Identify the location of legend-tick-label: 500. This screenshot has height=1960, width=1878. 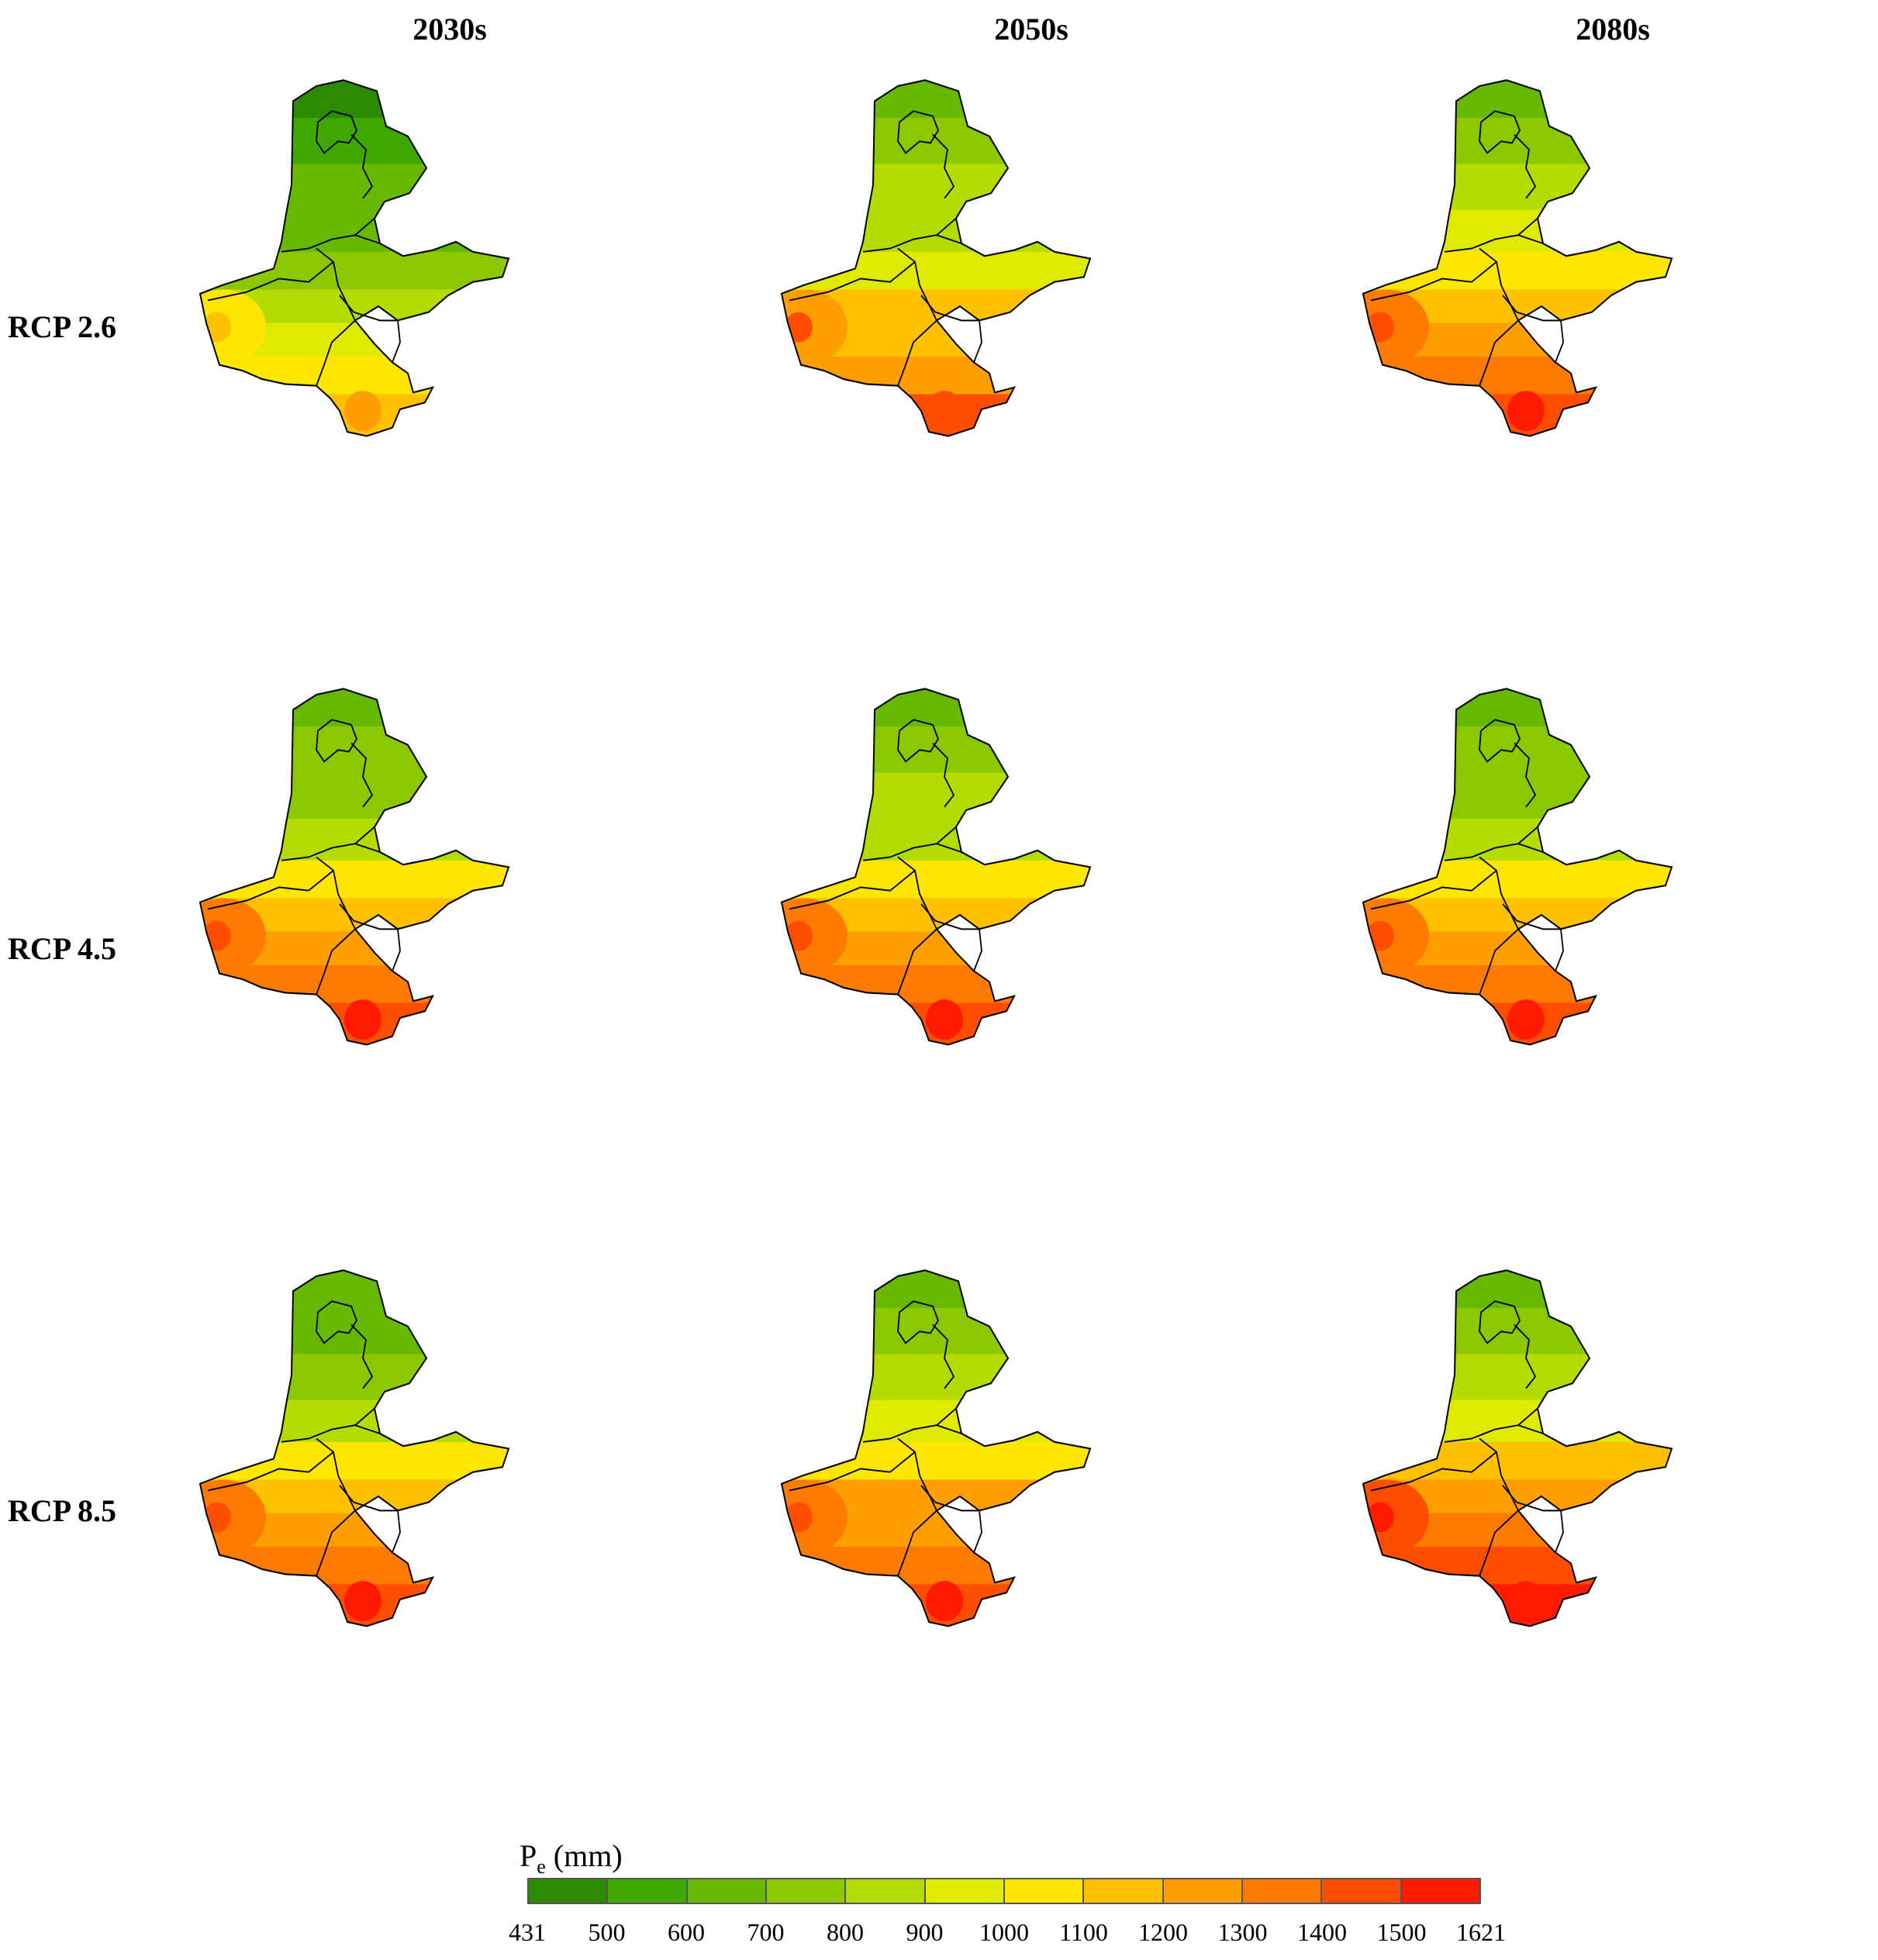
(607, 1932).